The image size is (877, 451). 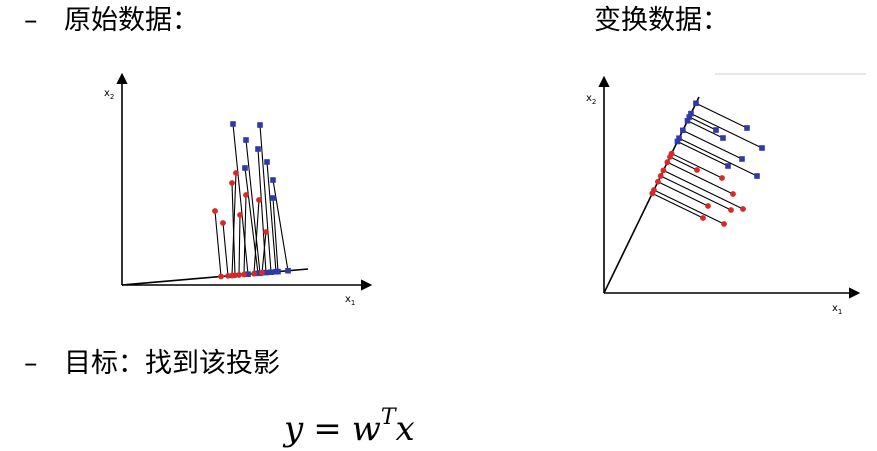 What do you see at coordinates (327, 429) in the screenshot?
I see `formula-equals: =` at bounding box center [327, 429].